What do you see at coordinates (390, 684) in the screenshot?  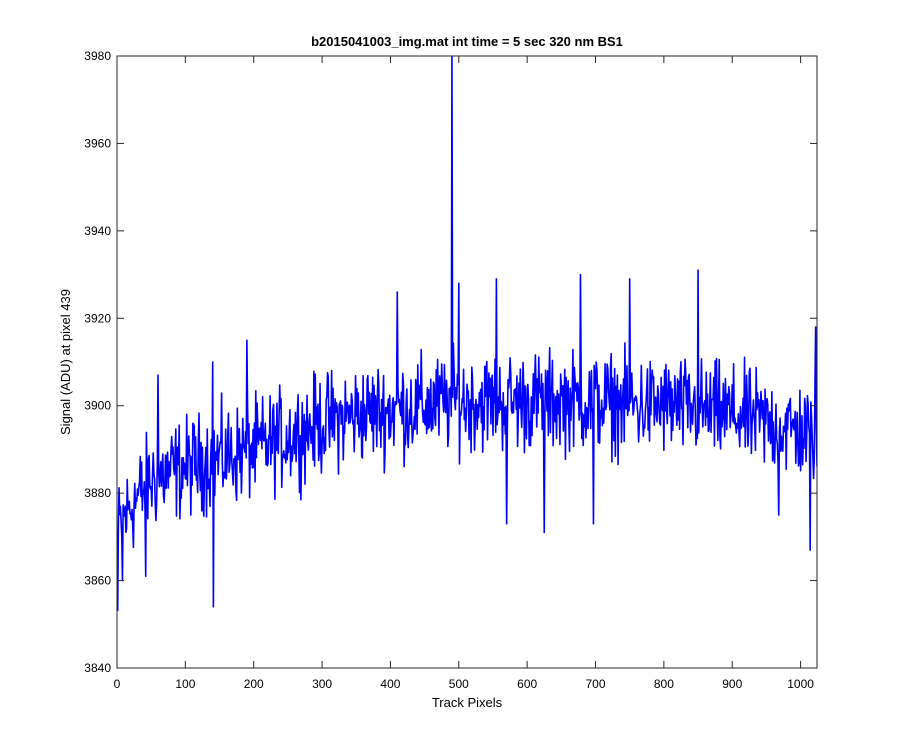 I see `x-tick-label: 400` at bounding box center [390, 684].